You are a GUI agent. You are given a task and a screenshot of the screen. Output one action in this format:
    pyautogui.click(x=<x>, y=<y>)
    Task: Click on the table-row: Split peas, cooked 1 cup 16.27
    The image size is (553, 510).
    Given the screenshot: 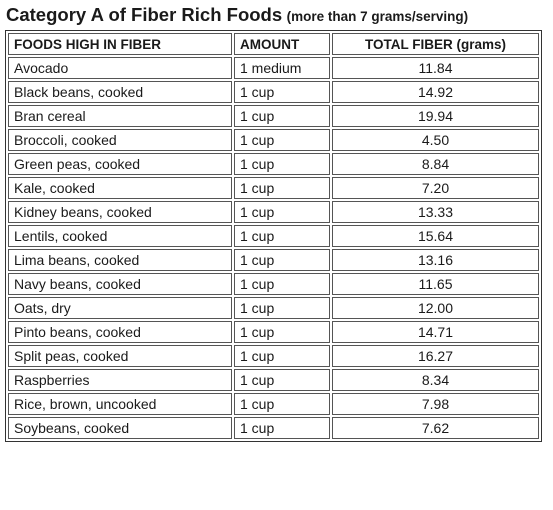 What is the action you would take?
    pyautogui.click(x=273, y=356)
    